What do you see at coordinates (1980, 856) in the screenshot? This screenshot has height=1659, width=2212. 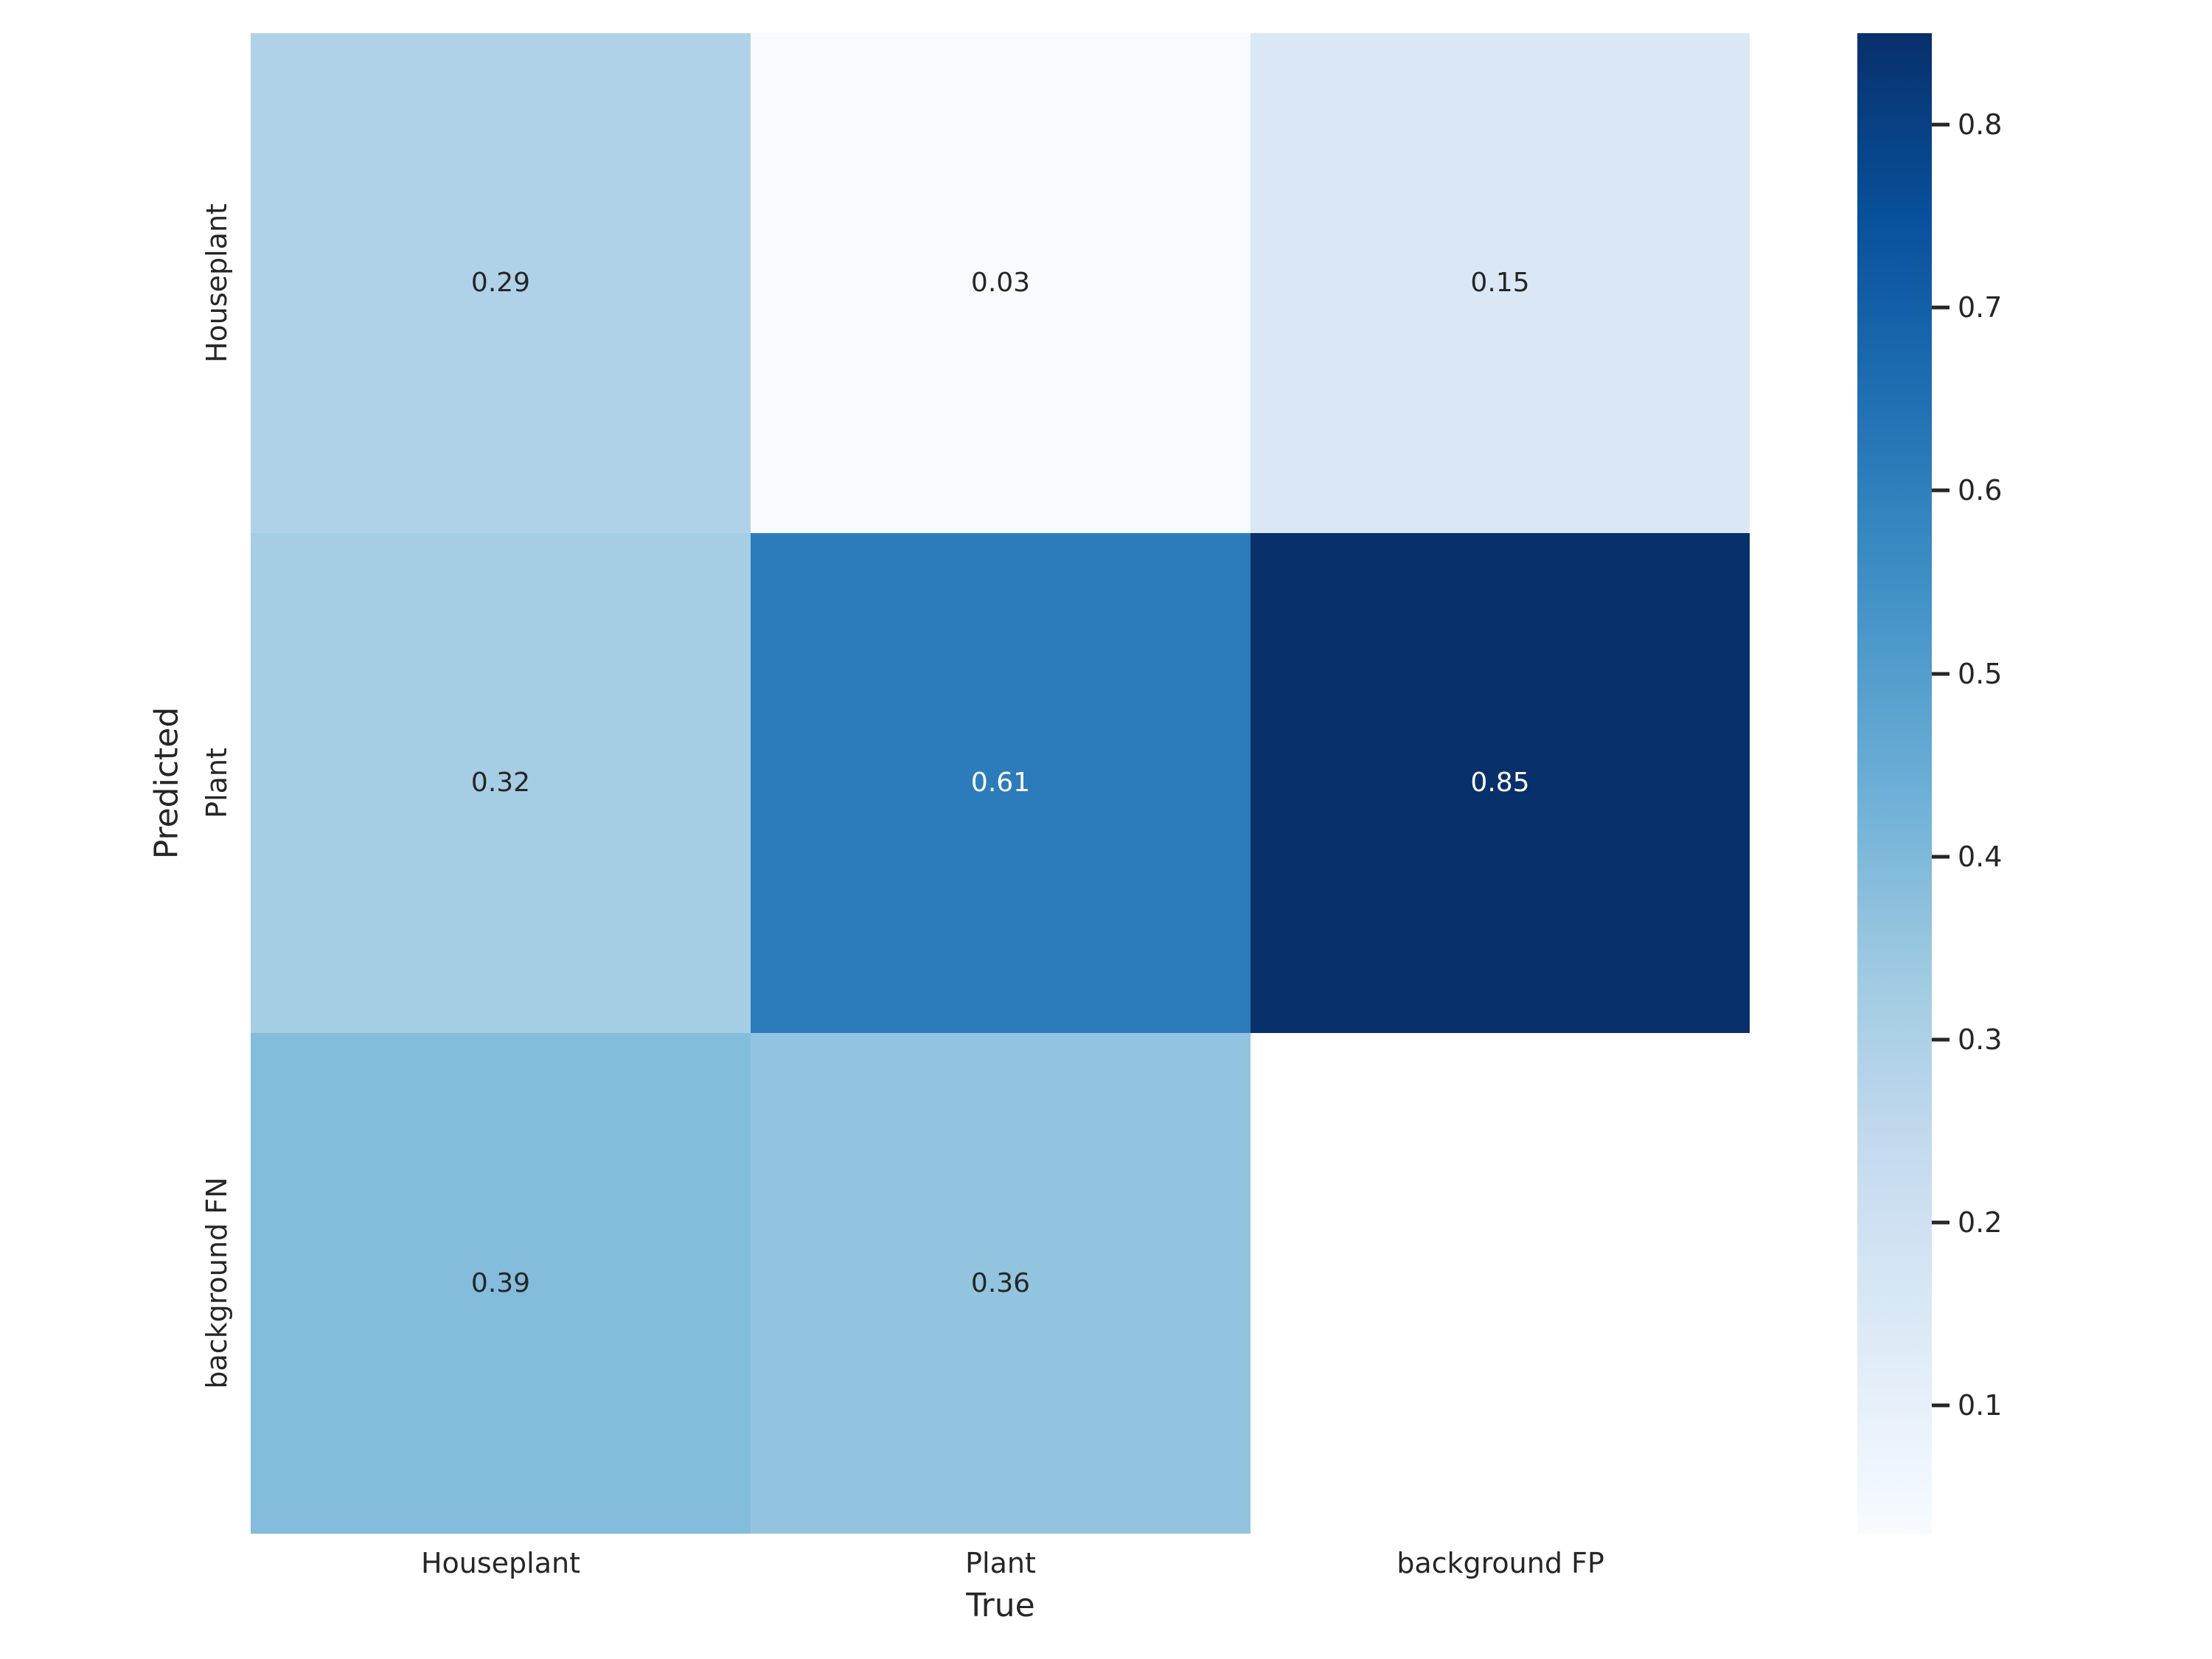 I see `colorbar-tick-label: 0.4` at bounding box center [1980, 856].